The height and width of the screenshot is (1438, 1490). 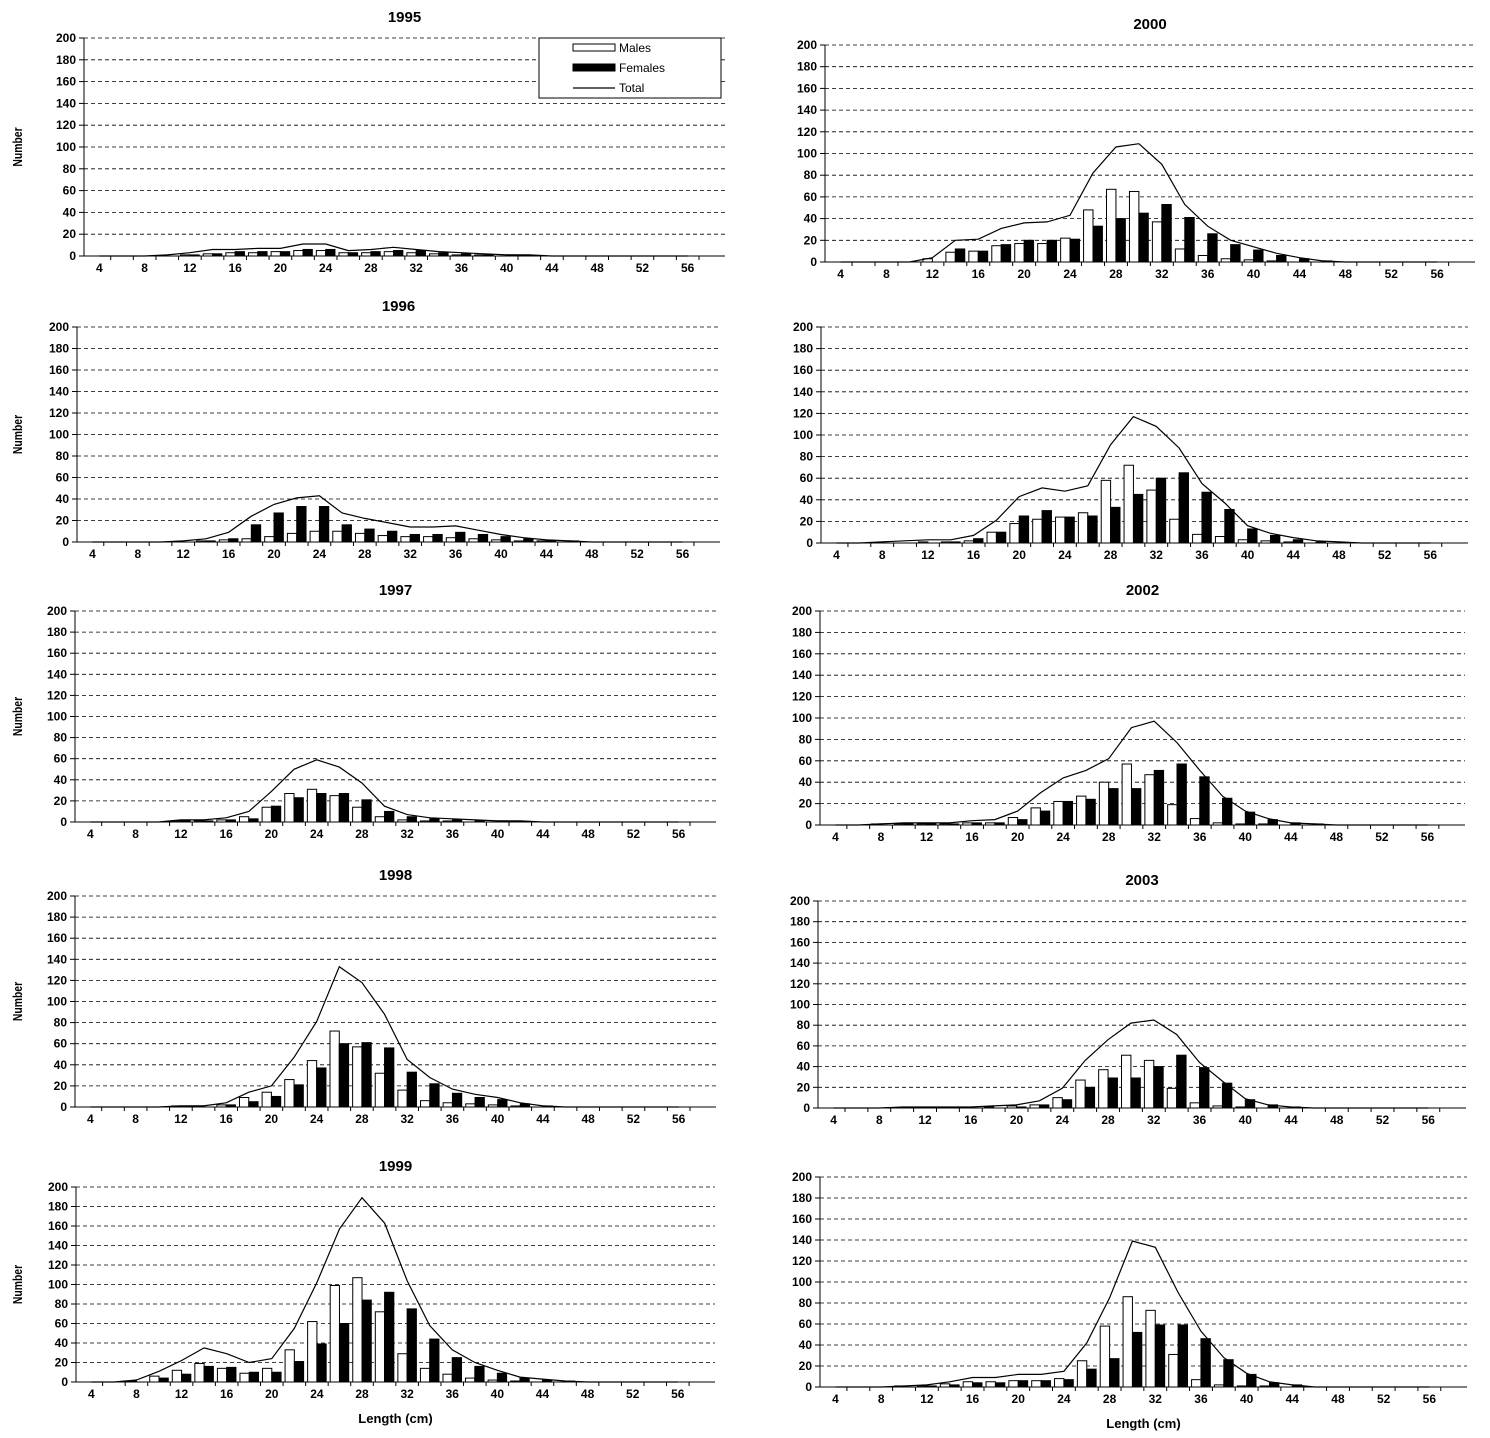 What do you see at coordinates (144, 268) in the screenshot?
I see `x-tick-label: 8` at bounding box center [144, 268].